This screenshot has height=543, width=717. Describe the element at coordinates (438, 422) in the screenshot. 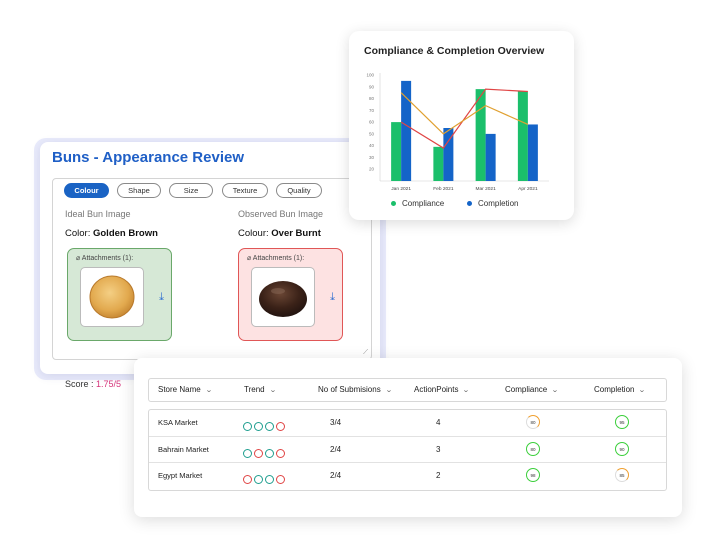

I see `action-points: 4` at that location.